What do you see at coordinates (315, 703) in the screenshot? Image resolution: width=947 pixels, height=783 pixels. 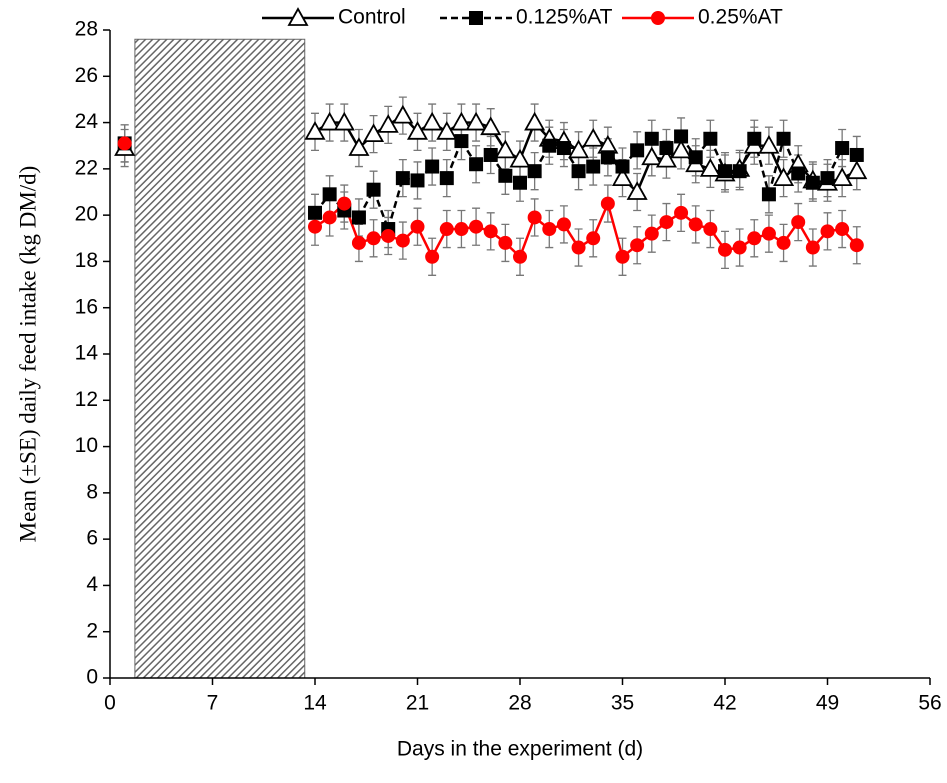 I see `x-tick-label: 14` at bounding box center [315, 703].